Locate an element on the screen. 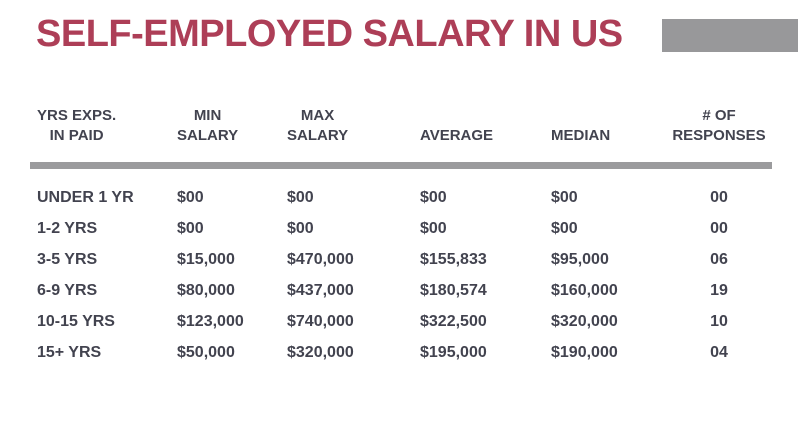 Image resolution: width=800 pixels, height=444 pixels. cell-average: $155,833 is located at coordinates (453, 259).